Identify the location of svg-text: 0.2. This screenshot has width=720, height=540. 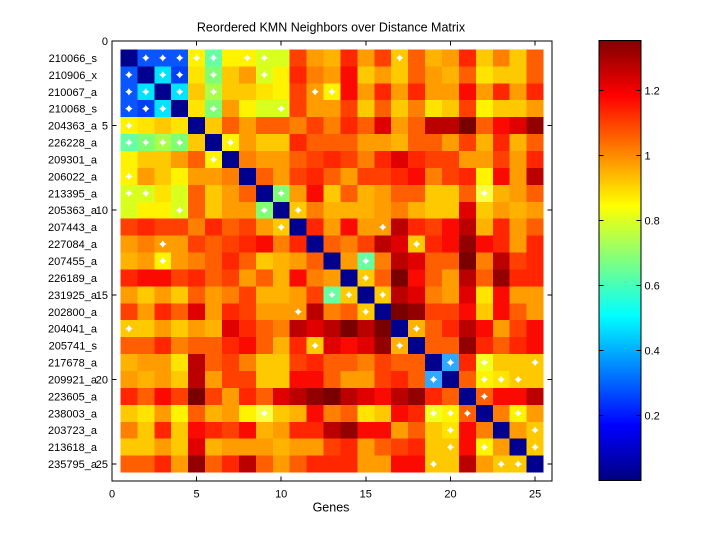
(652, 417).